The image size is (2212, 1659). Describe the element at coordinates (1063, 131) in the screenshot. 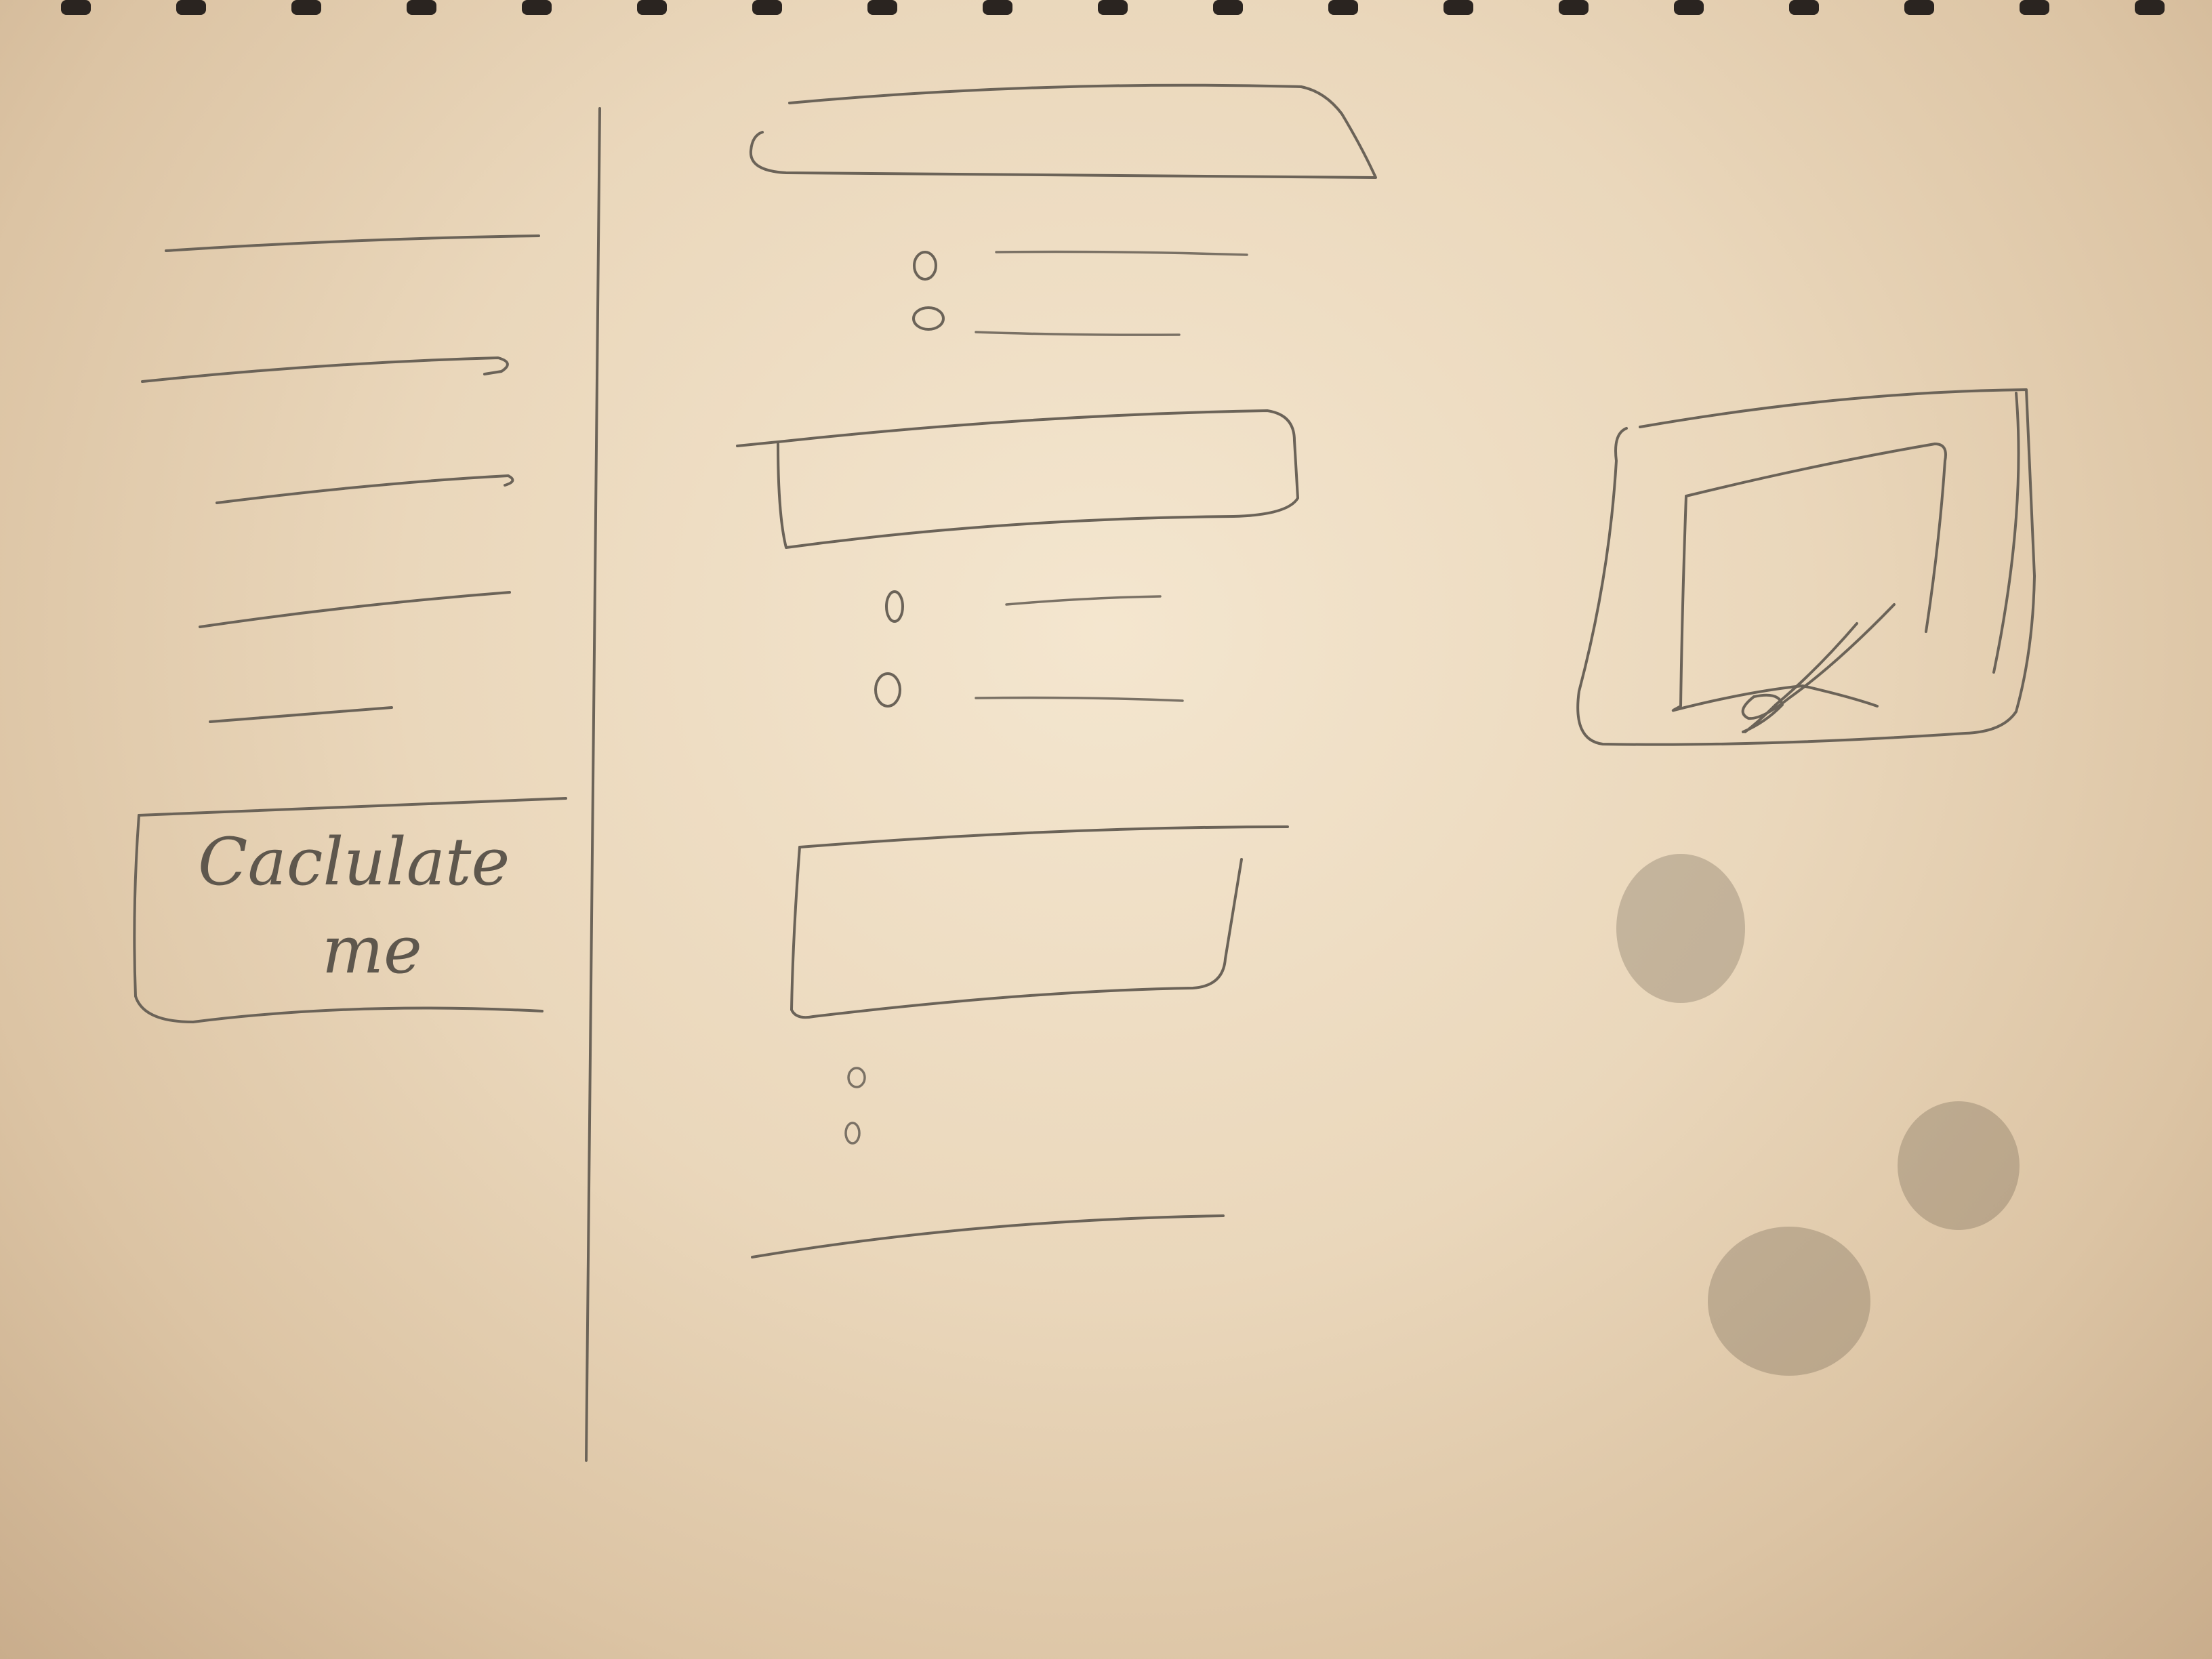

I see `section-header-box` at that location.